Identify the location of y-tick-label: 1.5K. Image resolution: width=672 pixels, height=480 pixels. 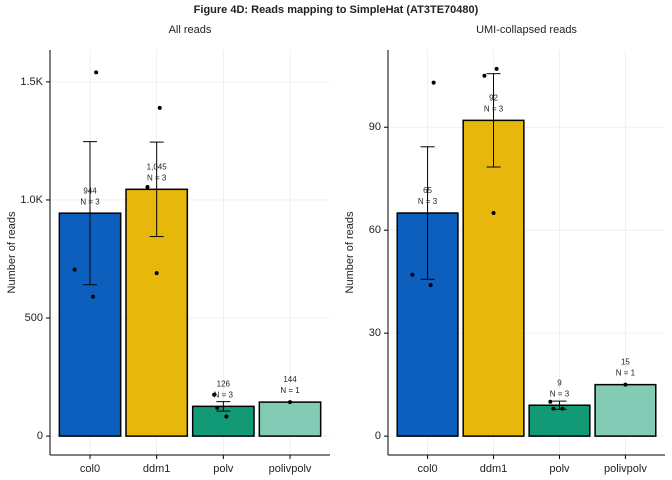
(31, 82).